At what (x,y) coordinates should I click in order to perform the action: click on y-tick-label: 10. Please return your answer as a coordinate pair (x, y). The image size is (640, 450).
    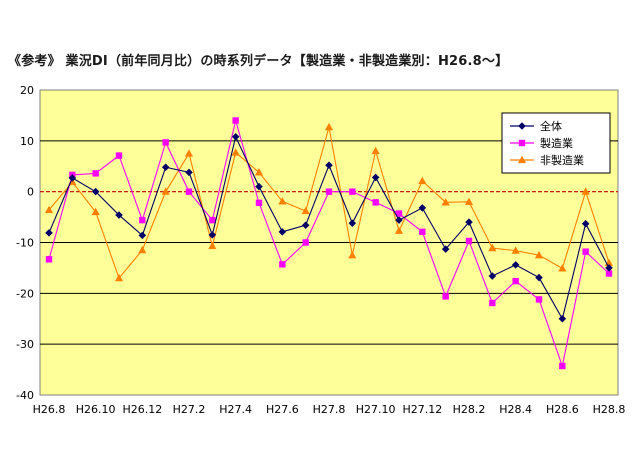
    Looking at the image, I should click on (27, 141).